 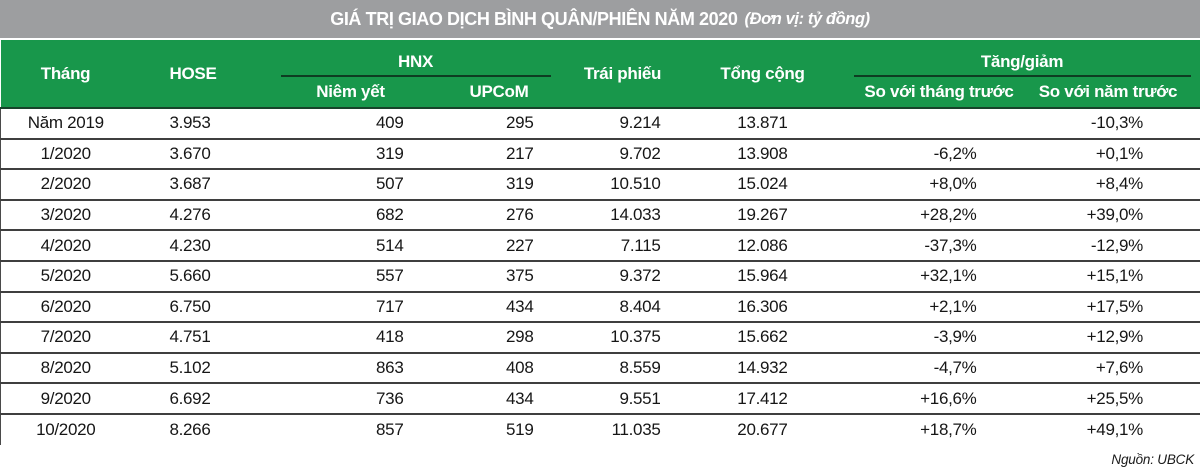 I want to click on cell-change-mom: +18,7%, so click(x=924, y=429).